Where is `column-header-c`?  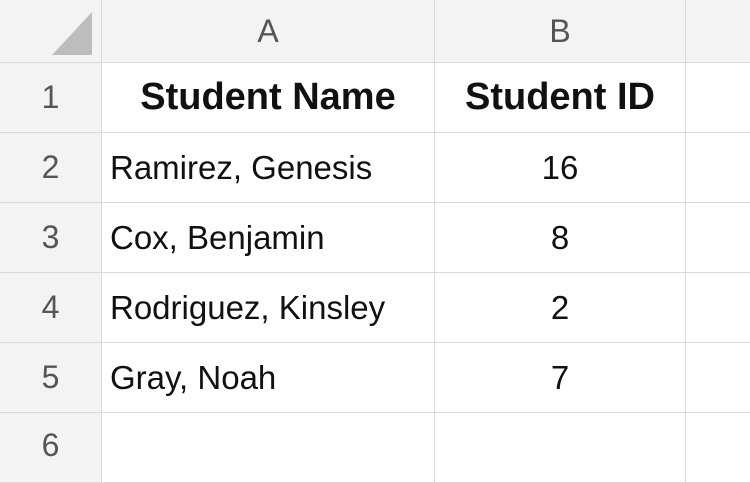 column-header-c is located at coordinates (718, 31).